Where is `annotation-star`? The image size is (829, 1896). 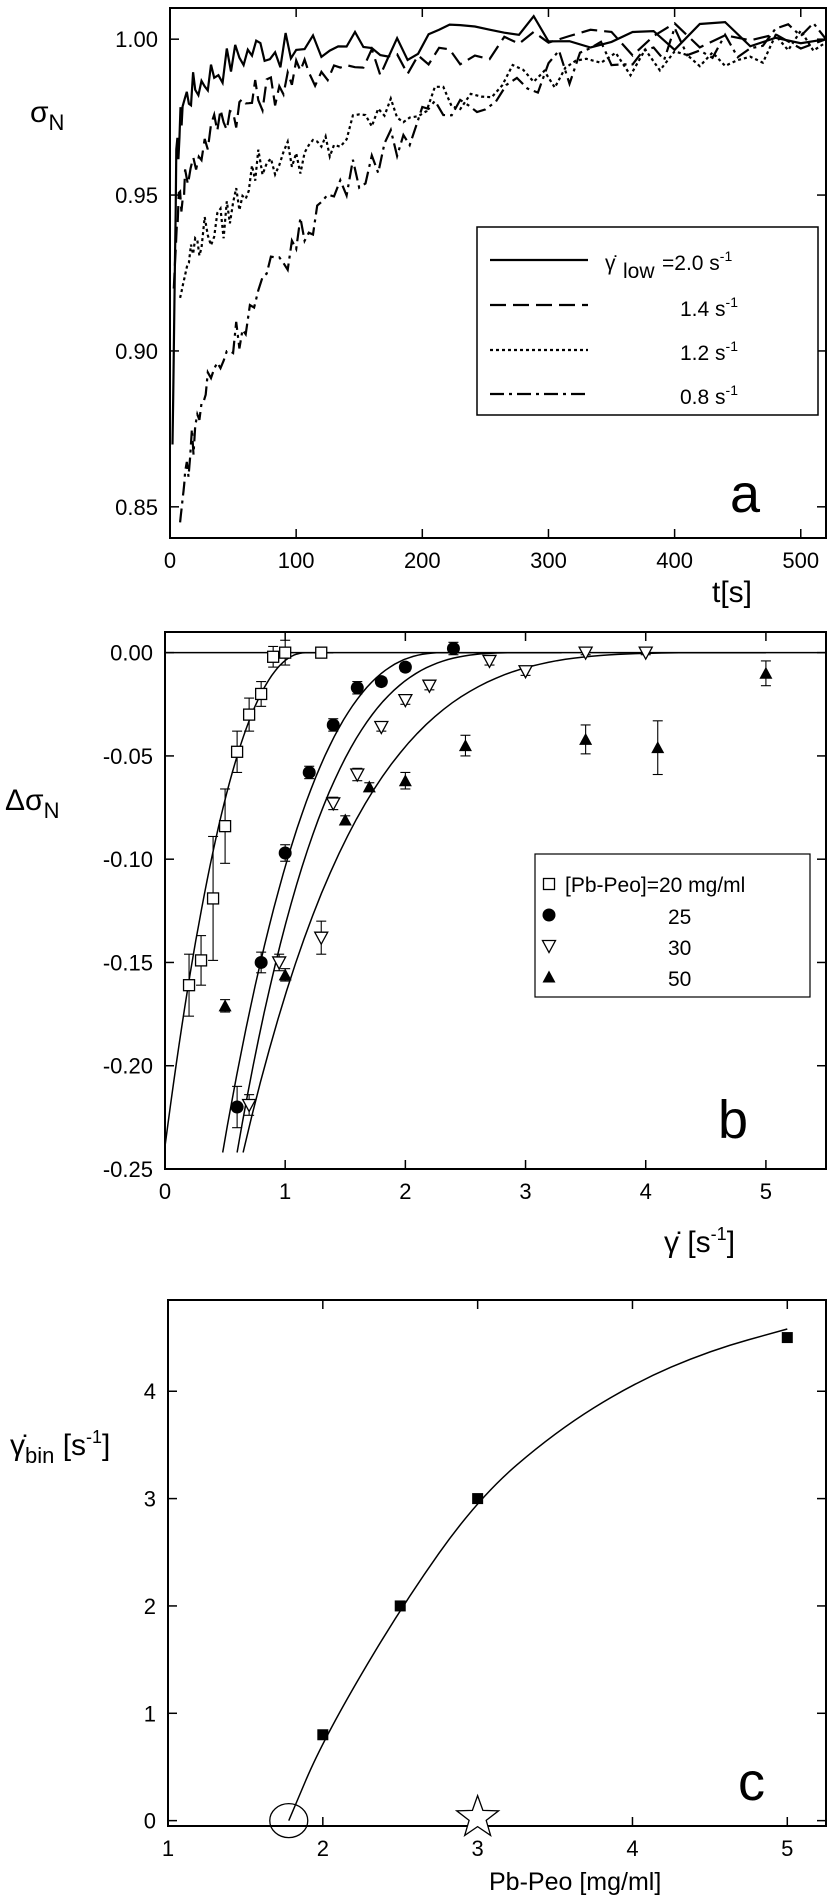 annotation-star is located at coordinates (477, 1815).